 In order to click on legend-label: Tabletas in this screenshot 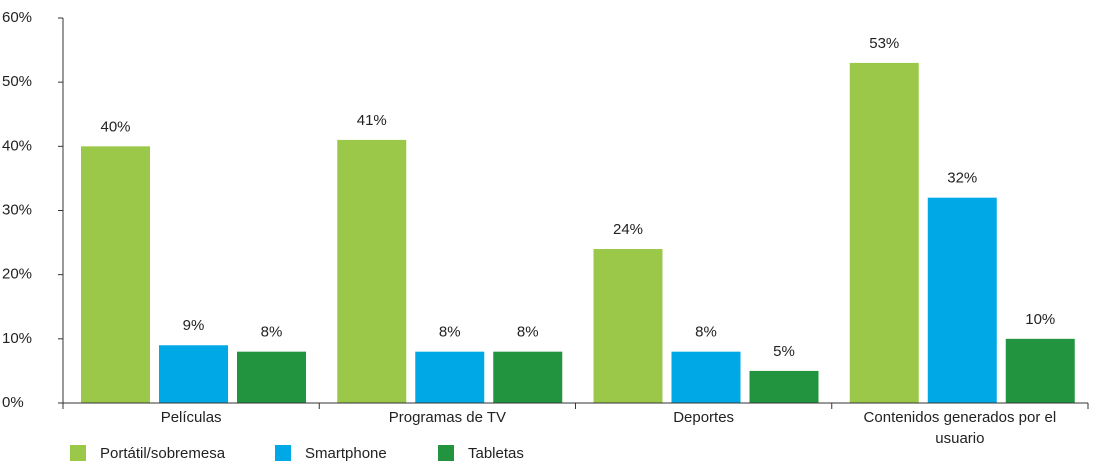, I will do `click(496, 453)`.